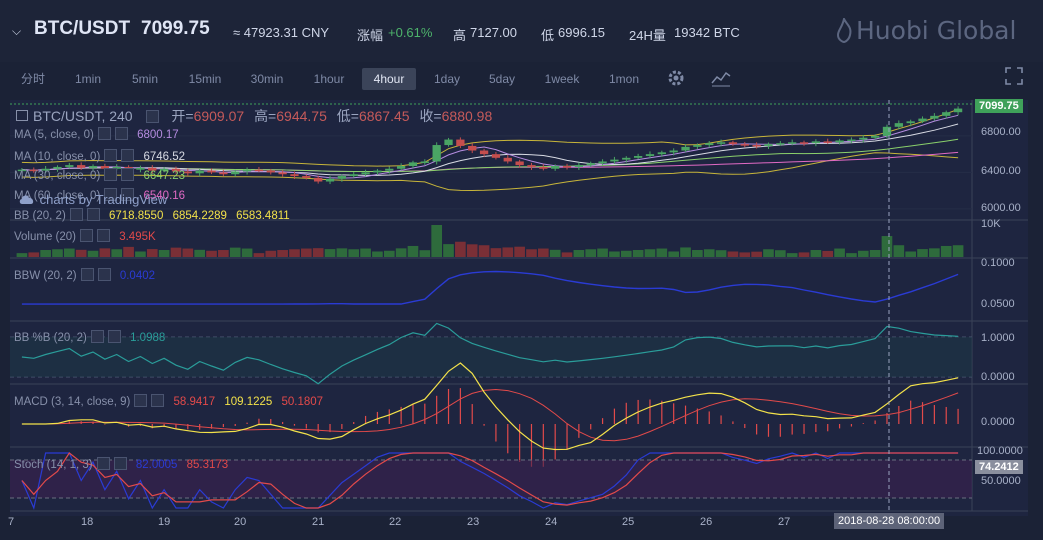 The width and height of the screenshot is (1043, 540). What do you see at coordinates (137, 237) in the screenshot?
I see `volume-value: 3.495K` at bounding box center [137, 237].